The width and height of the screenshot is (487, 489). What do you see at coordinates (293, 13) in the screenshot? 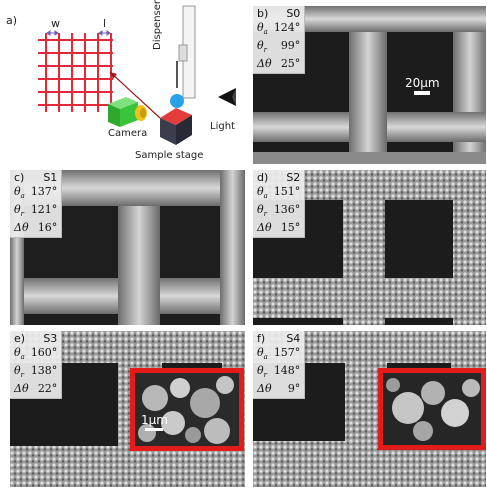
I see `sample-name: S0` at bounding box center [293, 13].